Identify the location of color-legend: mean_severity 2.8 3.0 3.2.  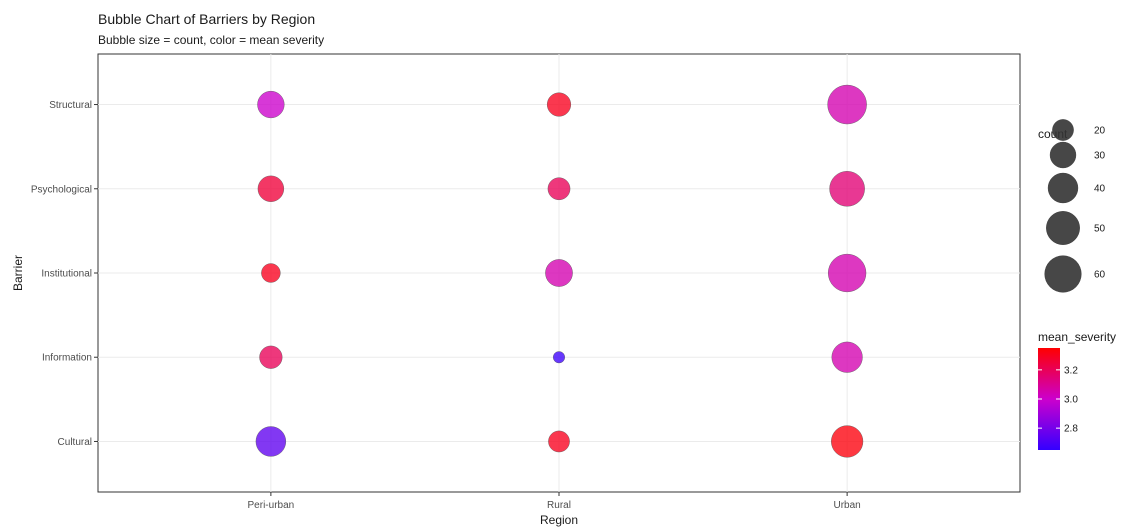
(1077, 390).